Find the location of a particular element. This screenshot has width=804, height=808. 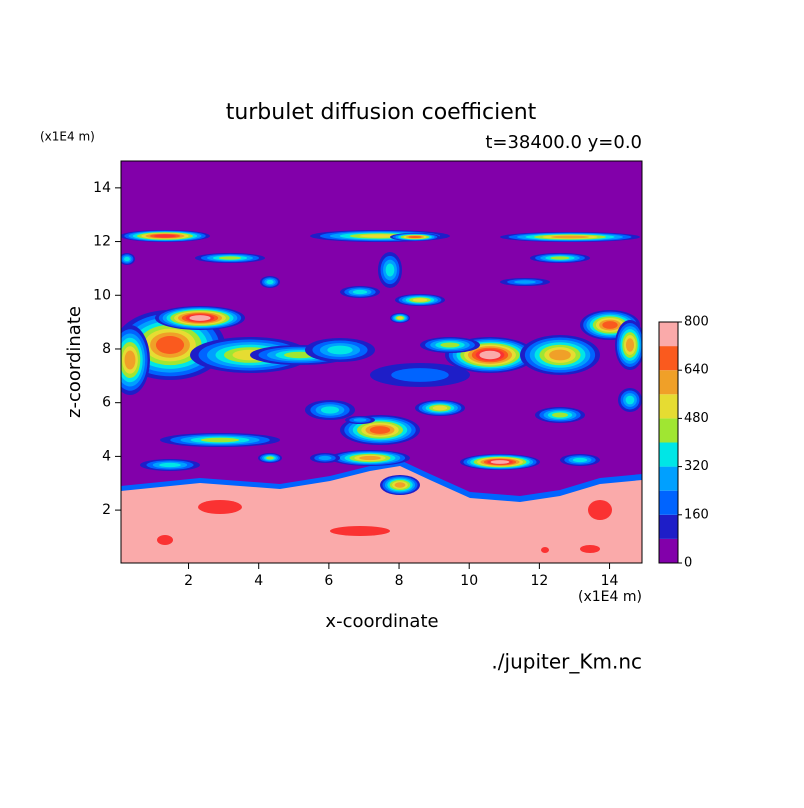

x-unit-label: (x1E4 m) is located at coordinates (610, 597).